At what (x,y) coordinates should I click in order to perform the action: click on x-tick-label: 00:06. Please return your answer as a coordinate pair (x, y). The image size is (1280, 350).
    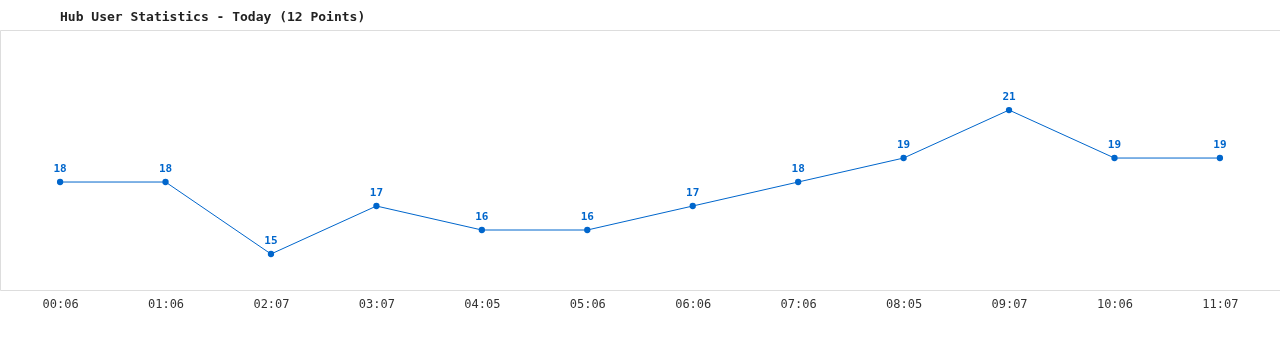
    Looking at the image, I should click on (60, 303).